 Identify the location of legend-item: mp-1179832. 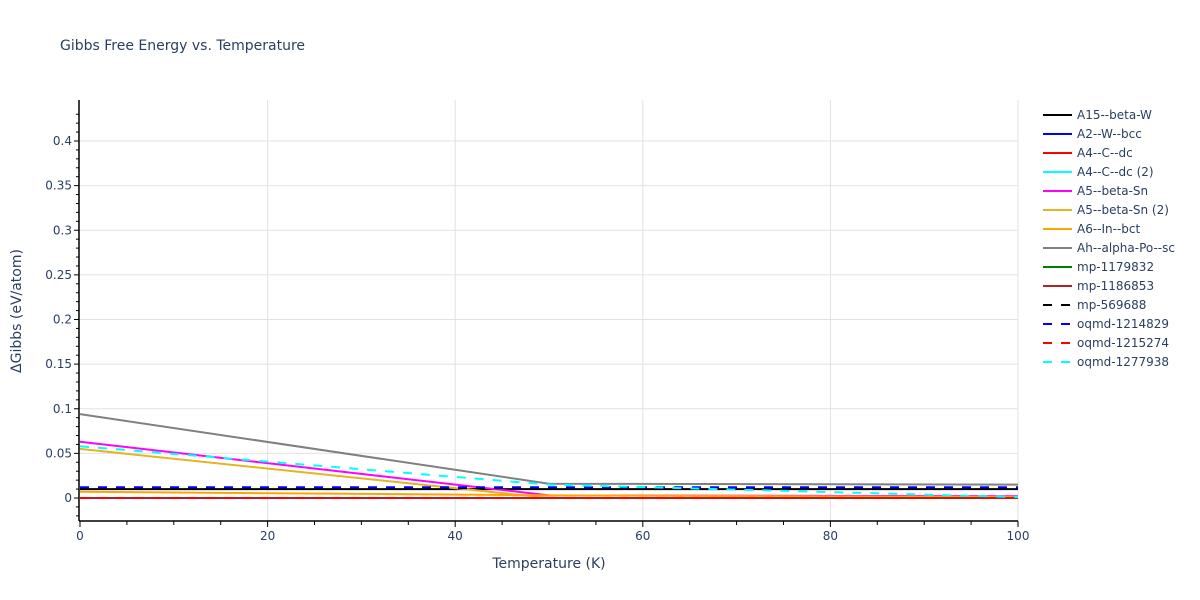
(1098, 267).